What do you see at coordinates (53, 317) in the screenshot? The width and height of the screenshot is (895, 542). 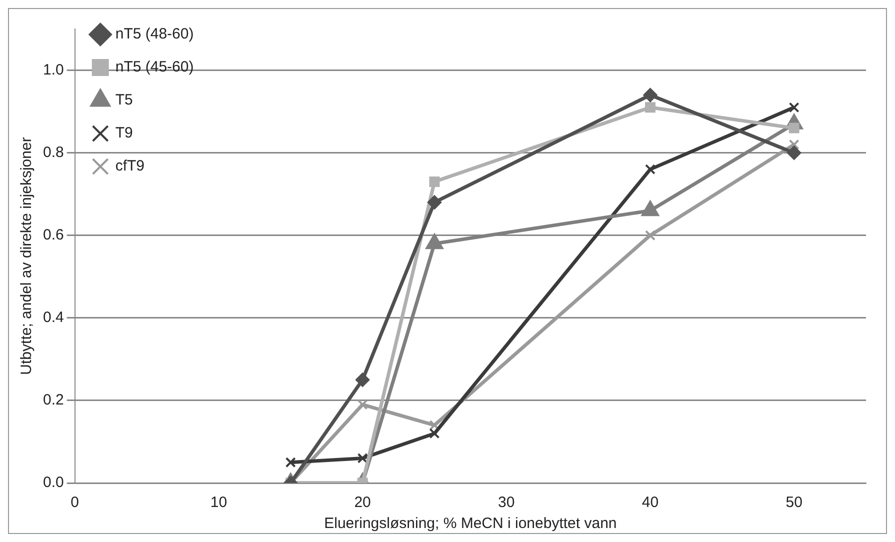 I see `y-tick-label: 0.4` at bounding box center [53, 317].